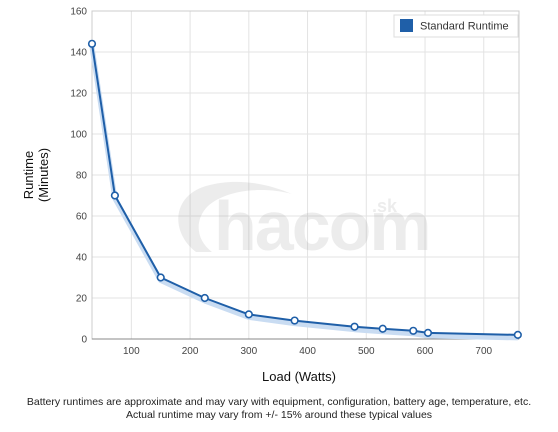 Image resolution: width=558 pixels, height=432 pixels. I want to click on x-tick-label: 200, so click(190, 351).